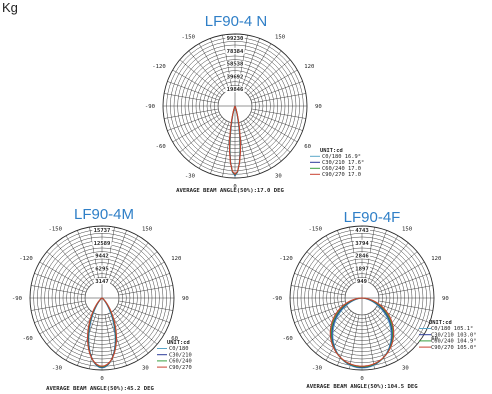 The height and width of the screenshot is (394, 492). What do you see at coordinates (180, 368) in the screenshot?
I see `legend-entry: C90/270` at bounding box center [180, 368].